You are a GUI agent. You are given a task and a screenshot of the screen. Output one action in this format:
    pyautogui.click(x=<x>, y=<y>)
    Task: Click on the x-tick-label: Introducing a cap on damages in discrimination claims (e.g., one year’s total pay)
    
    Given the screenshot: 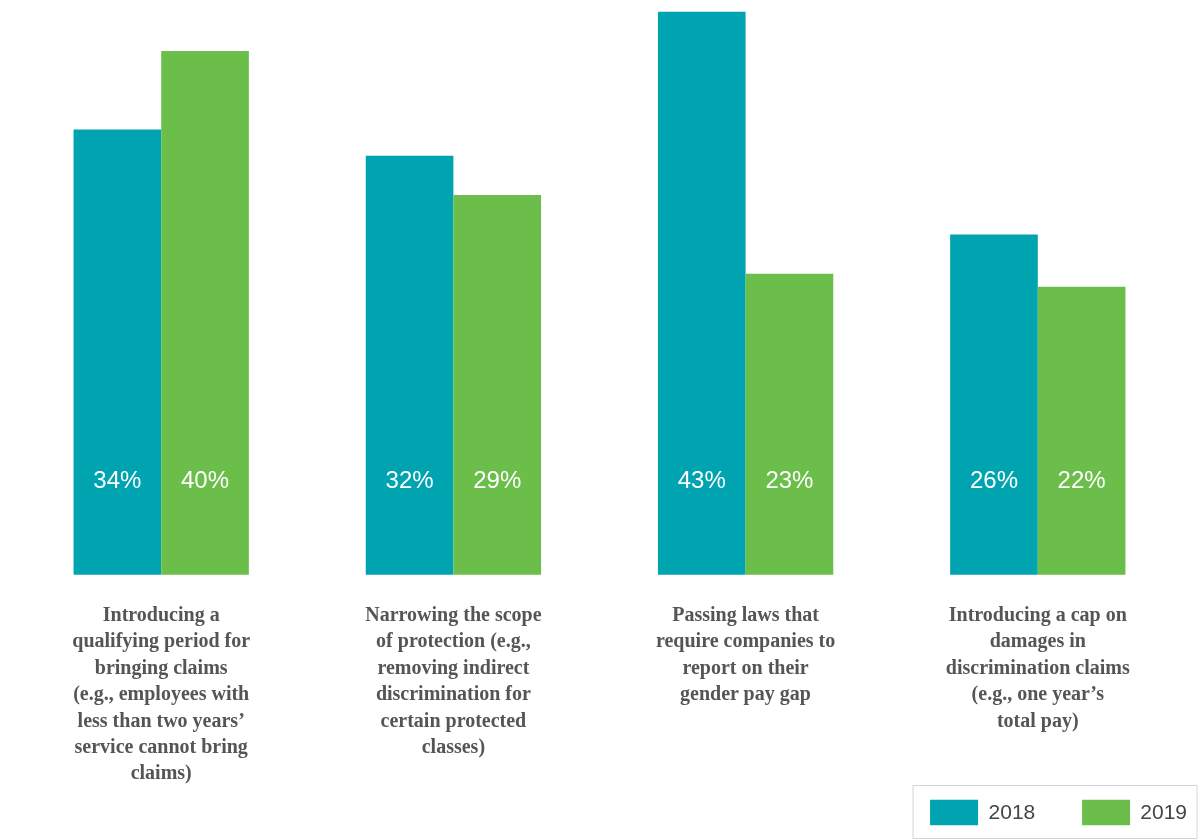 What is the action you would take?
    pyautogui.click(x=1037, y=667)
    